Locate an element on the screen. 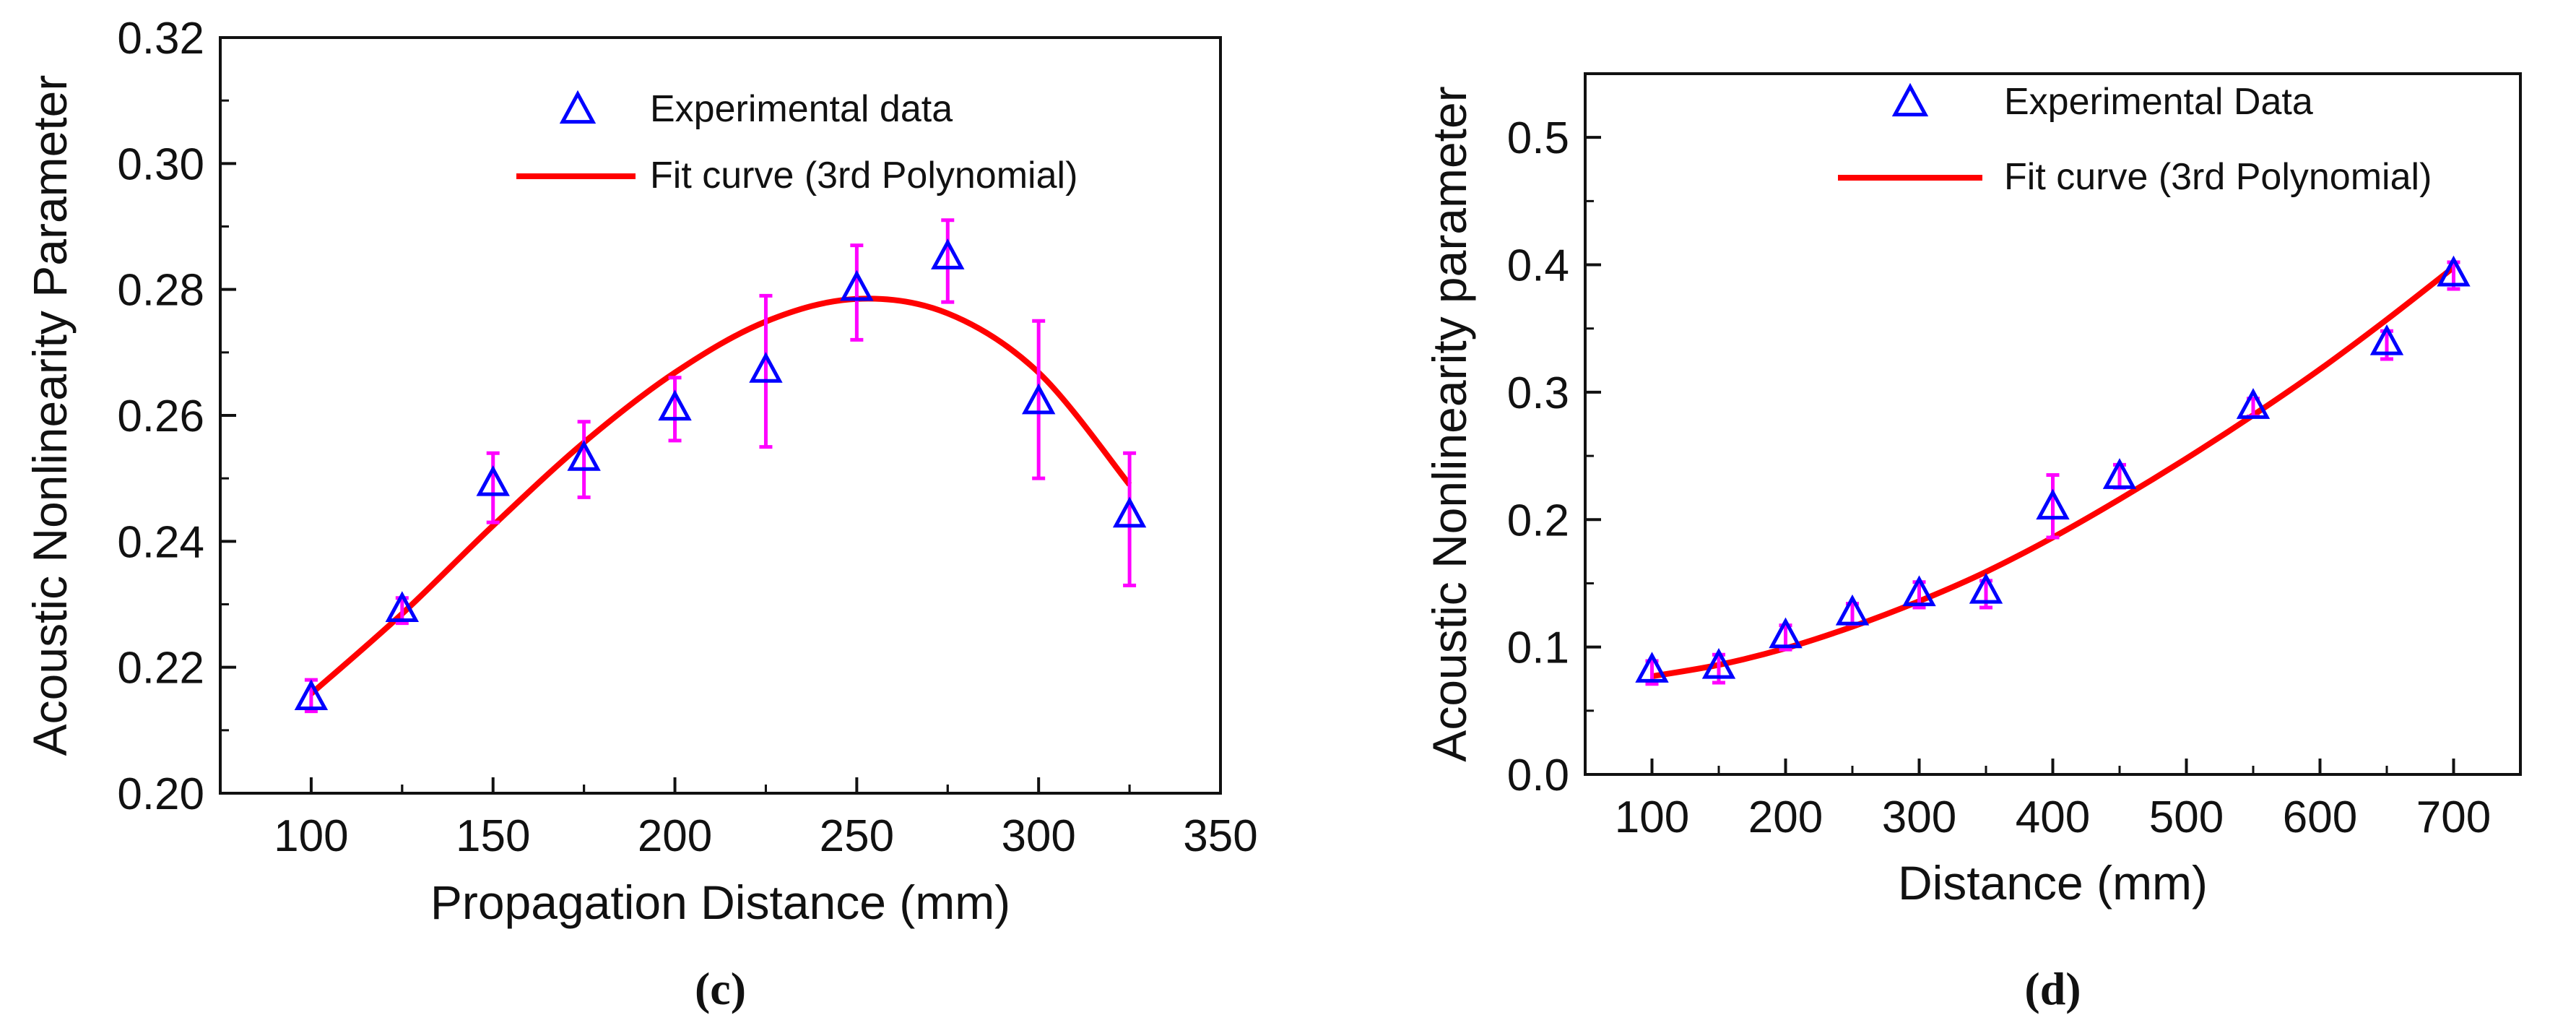  y-axis-title: Acoustic Nonlinearity Parameter is located at coordinates (50, 415).